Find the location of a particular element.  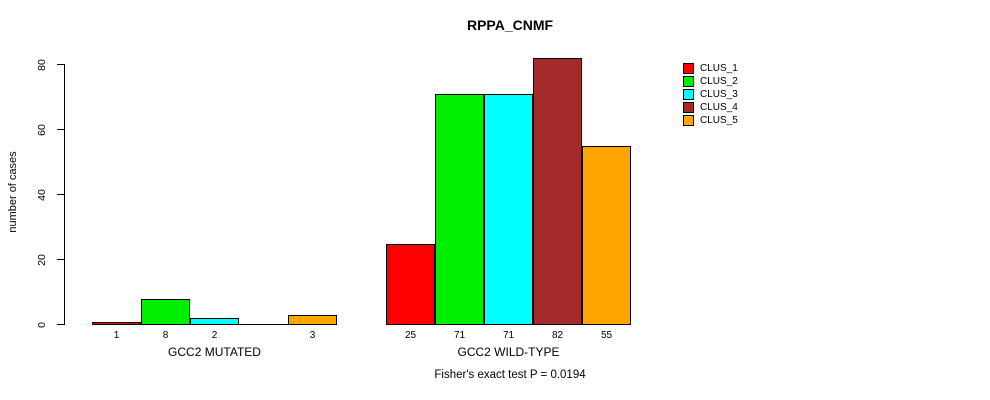

y-axis-tick-label: 60 is located at coordinates (42, 129).